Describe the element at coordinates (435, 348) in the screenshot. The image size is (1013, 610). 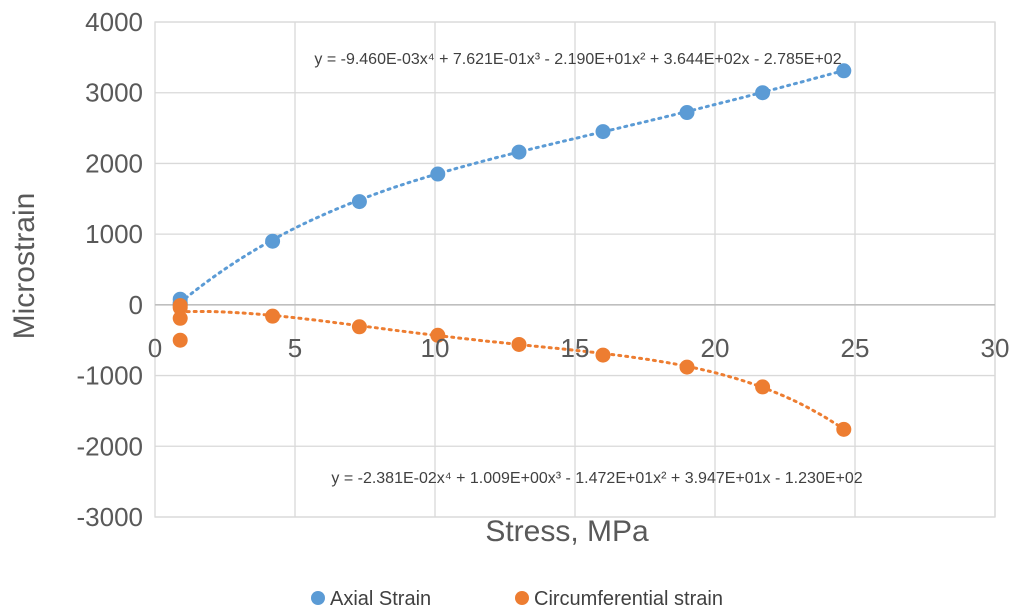
I see `x-tick-label: 10` at that location.